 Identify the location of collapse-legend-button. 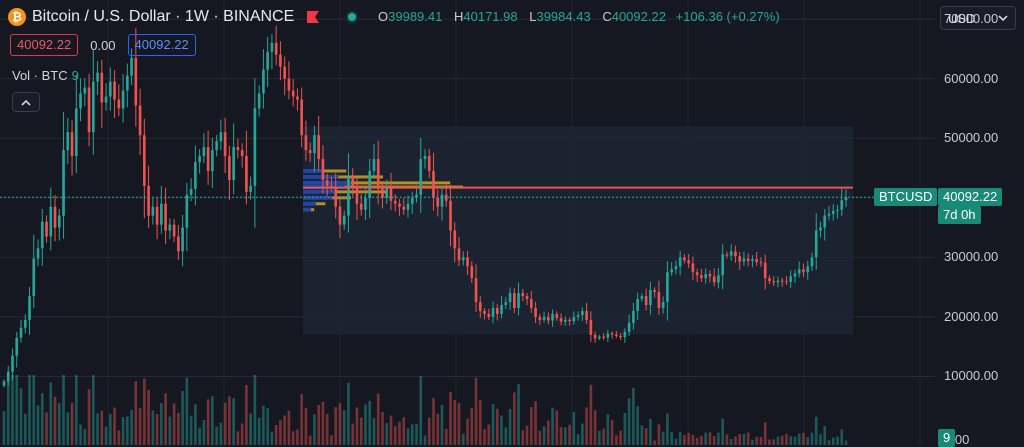
(26, 102).